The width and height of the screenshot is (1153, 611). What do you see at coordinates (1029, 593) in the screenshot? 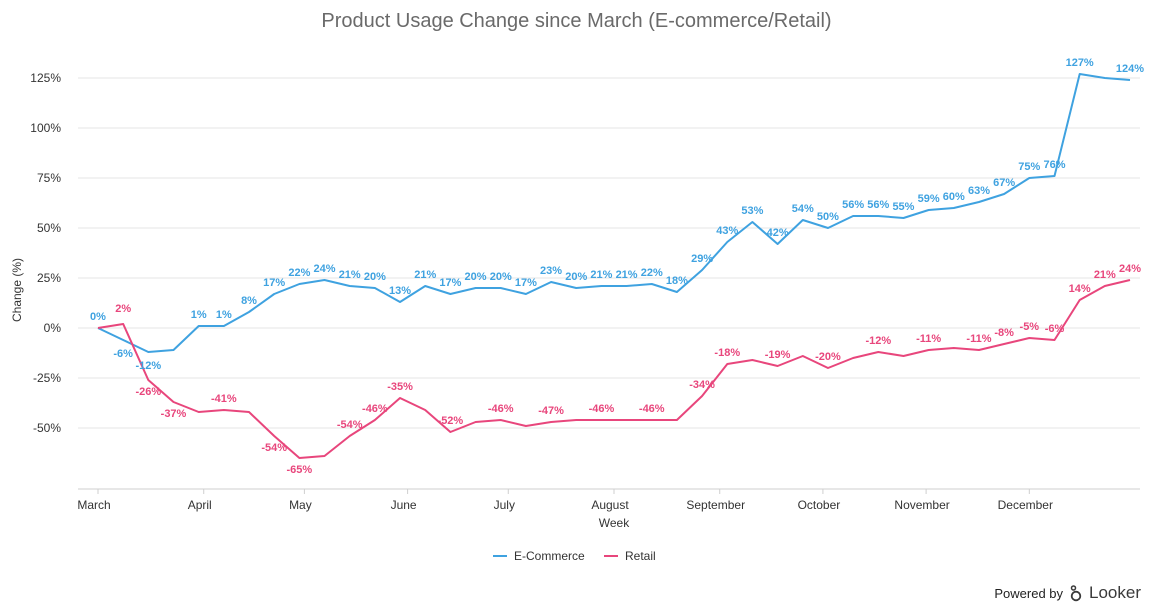
I see `powered-by-text: Powered by` at bounding box center [1029, 593].